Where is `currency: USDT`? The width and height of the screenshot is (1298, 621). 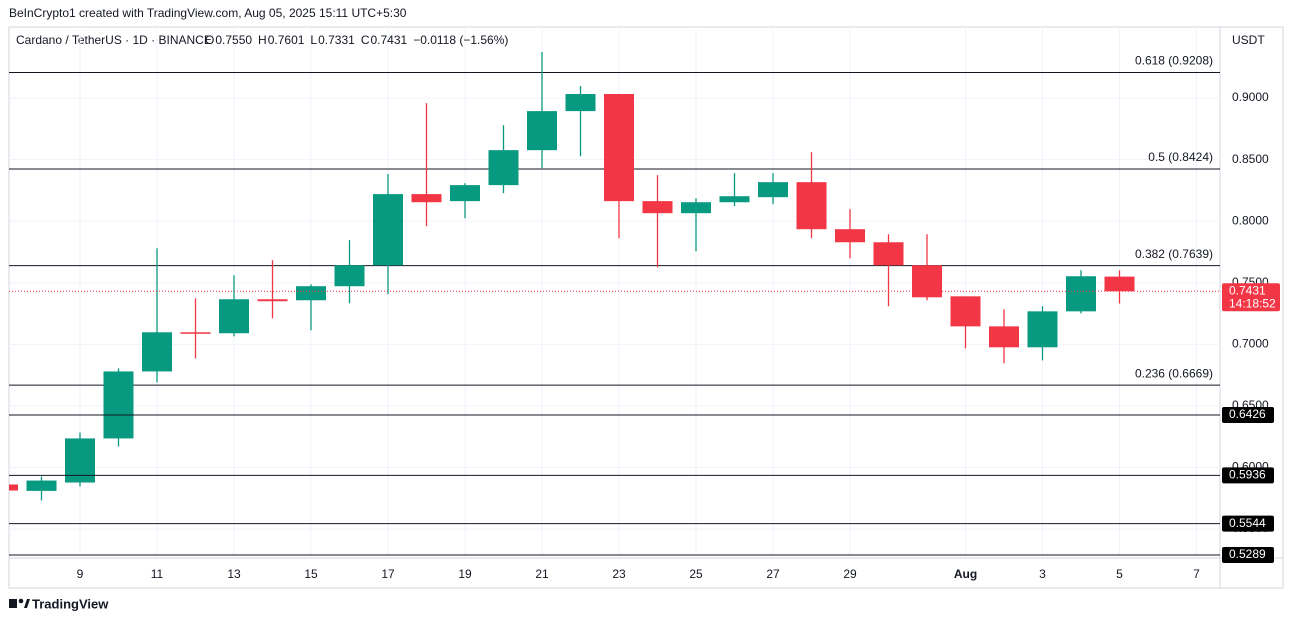
currency: USDT is located at coordinates (1248, 40).